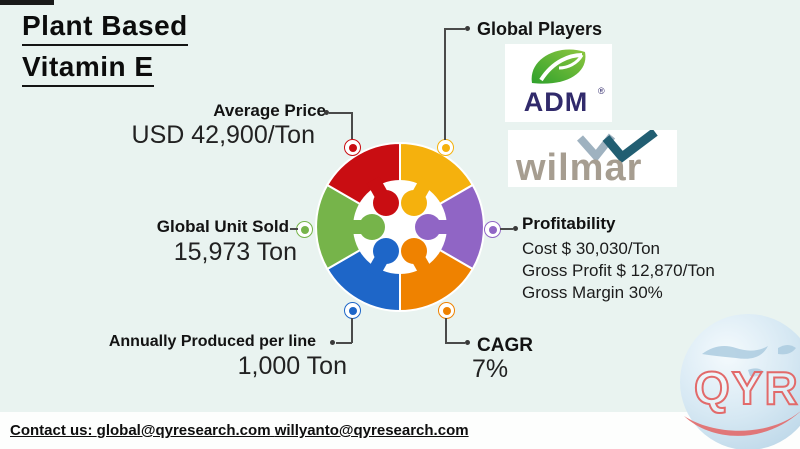 Image resolution: width=800 pixels, height=449 pixels. What do you see at coordinates (269, 110) in the screenshot?
I see `average-price-label: Average Price` at bounding box center [269, 110].